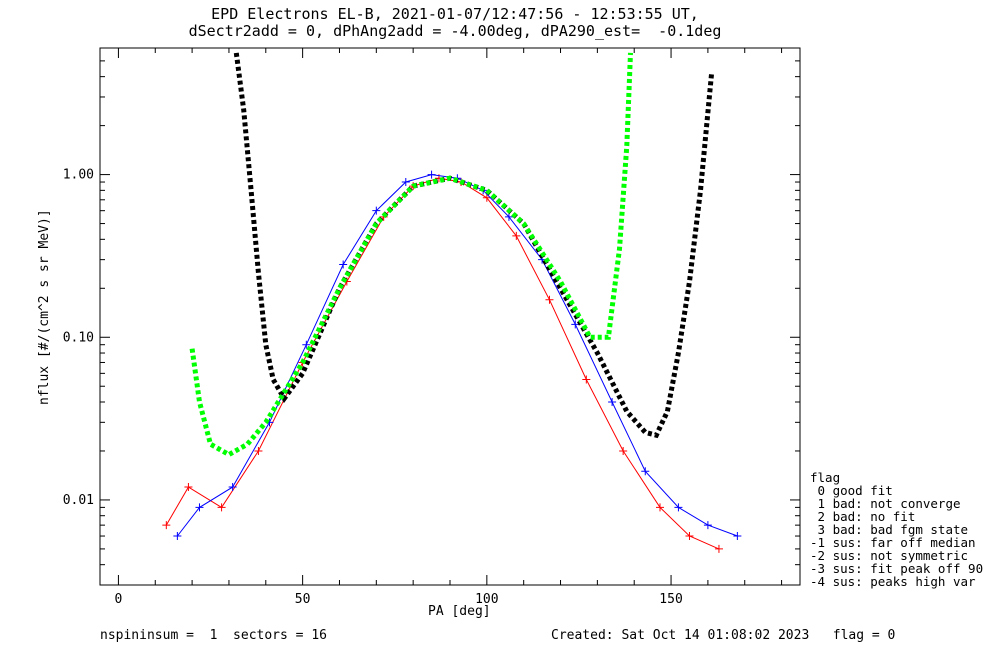  What do you see at coordinates (670, 599) in the screenshot?
I see `x-tick-label: 150` at bounding box center [670, 599].